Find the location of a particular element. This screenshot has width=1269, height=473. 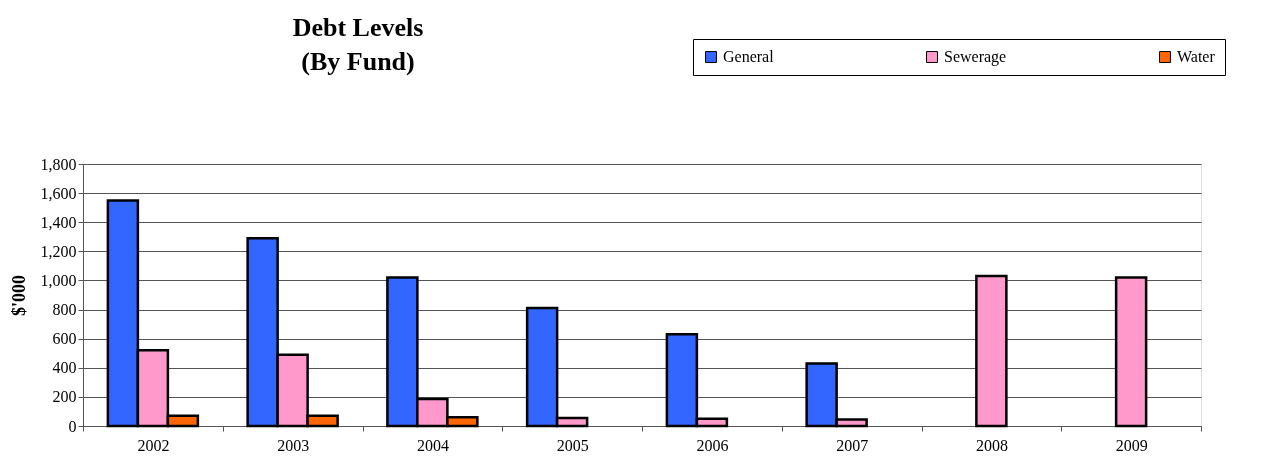

y-tick-label: 600 is located at coordinates (64, 339).